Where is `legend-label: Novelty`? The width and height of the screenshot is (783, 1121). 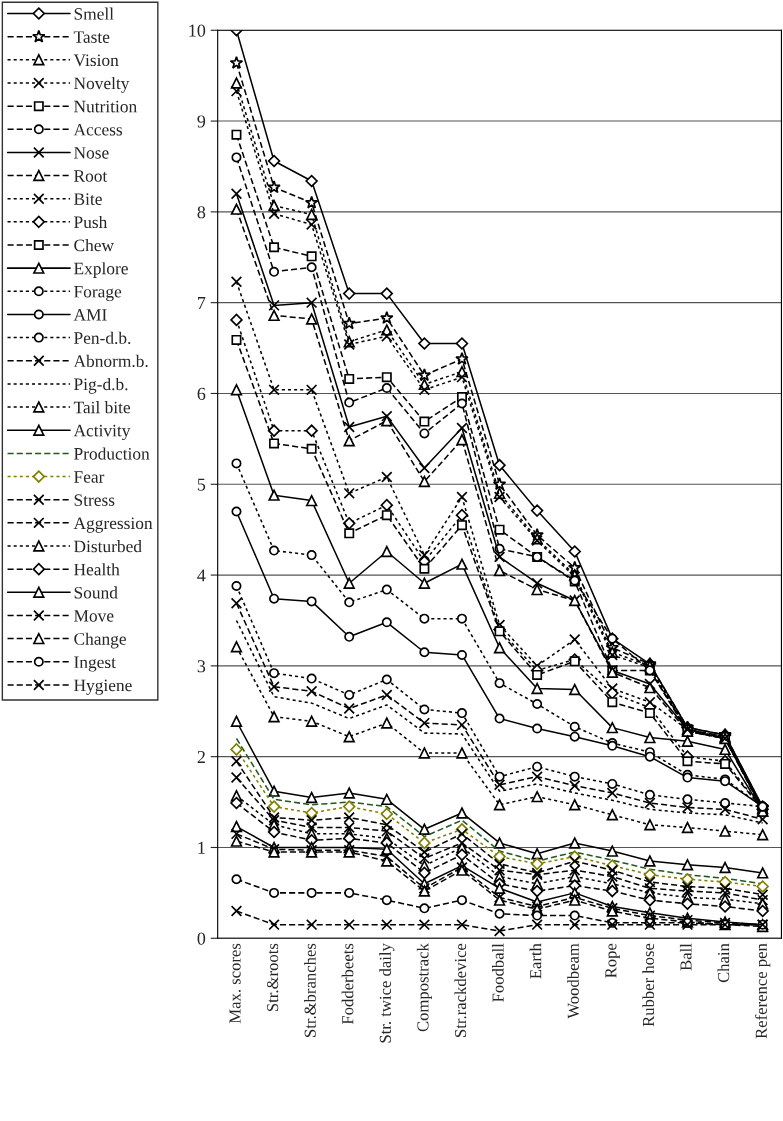
legend-label: Novelty is located at coordinates (102, 84).